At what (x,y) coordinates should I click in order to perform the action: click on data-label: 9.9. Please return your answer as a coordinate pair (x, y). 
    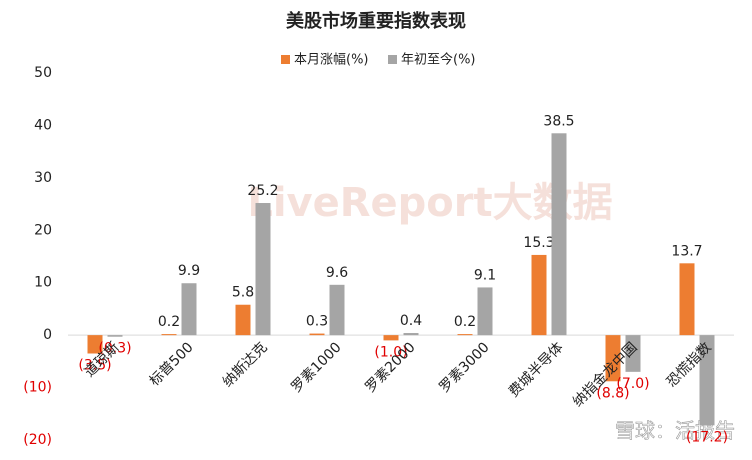
    Looking at the image, I should click on (189, 271).